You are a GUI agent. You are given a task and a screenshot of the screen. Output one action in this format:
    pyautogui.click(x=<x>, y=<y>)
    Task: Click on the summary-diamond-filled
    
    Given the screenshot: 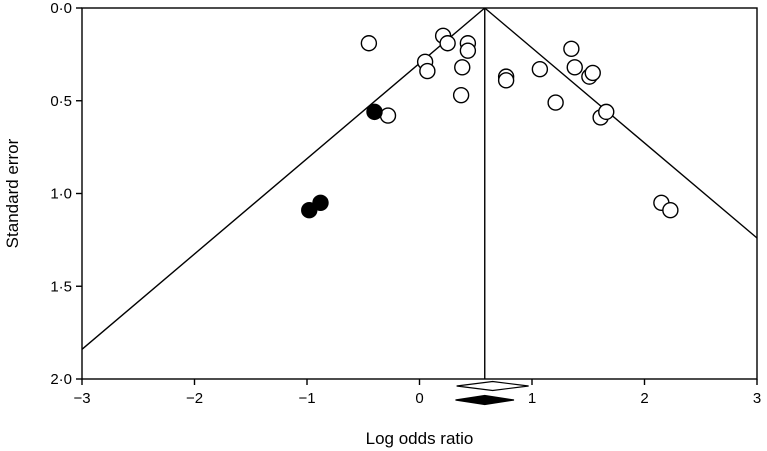 What is the action you would take?
    pyautogui.click(x=485, y=400)
    